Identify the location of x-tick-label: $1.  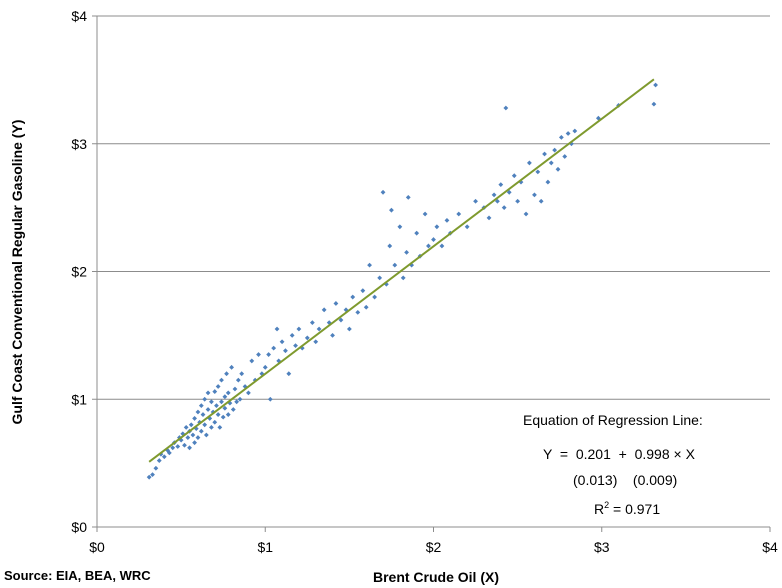
(265, 547).